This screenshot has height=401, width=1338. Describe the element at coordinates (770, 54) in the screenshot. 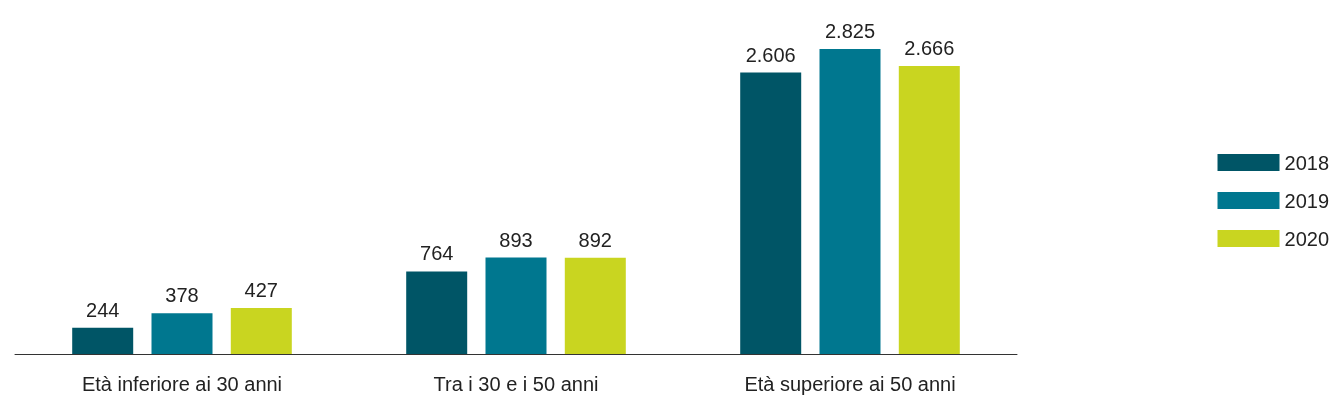

I see `data-label: 2.606` at that location.